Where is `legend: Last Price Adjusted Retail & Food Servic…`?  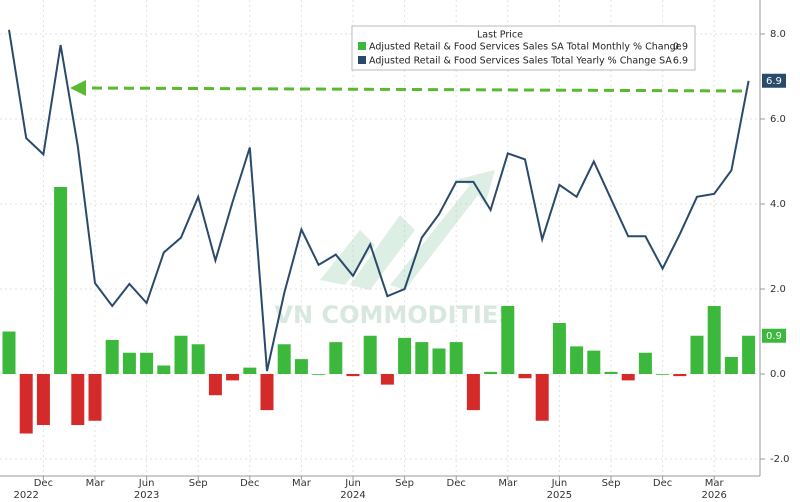 legend: Last Price Adjusted Retail & Food Servic… is located at coordinates (523, 48).